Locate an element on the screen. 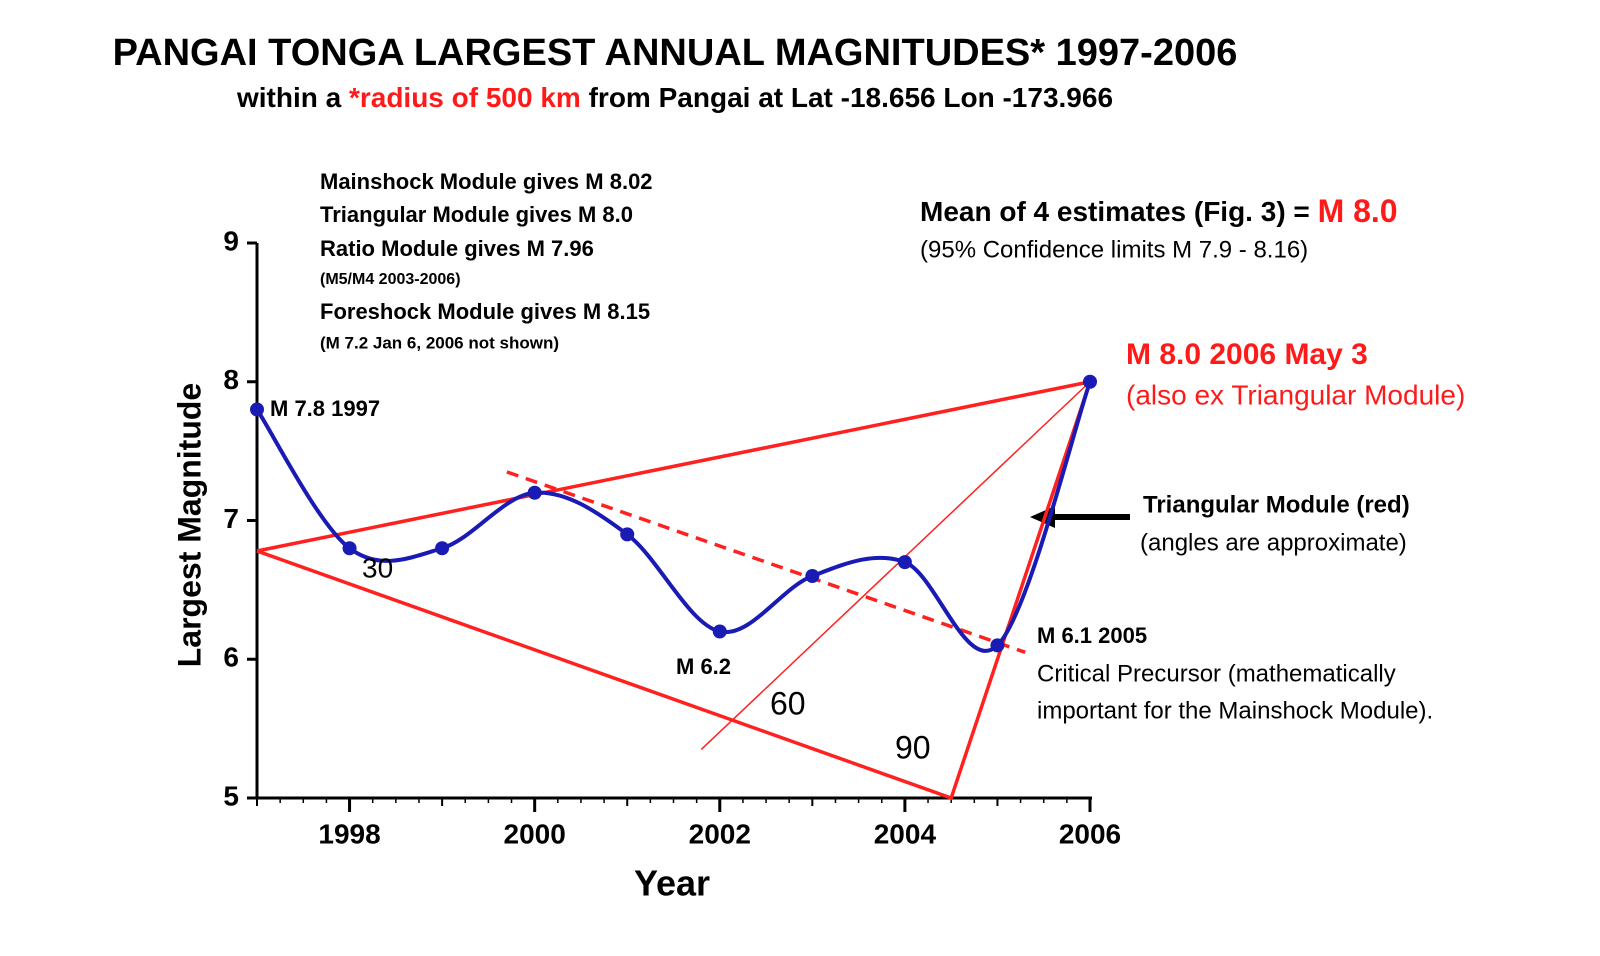 The width and height of the screenshot is (1600, 956). x-tick-label: 2000 is located at coordinates (535, 833).